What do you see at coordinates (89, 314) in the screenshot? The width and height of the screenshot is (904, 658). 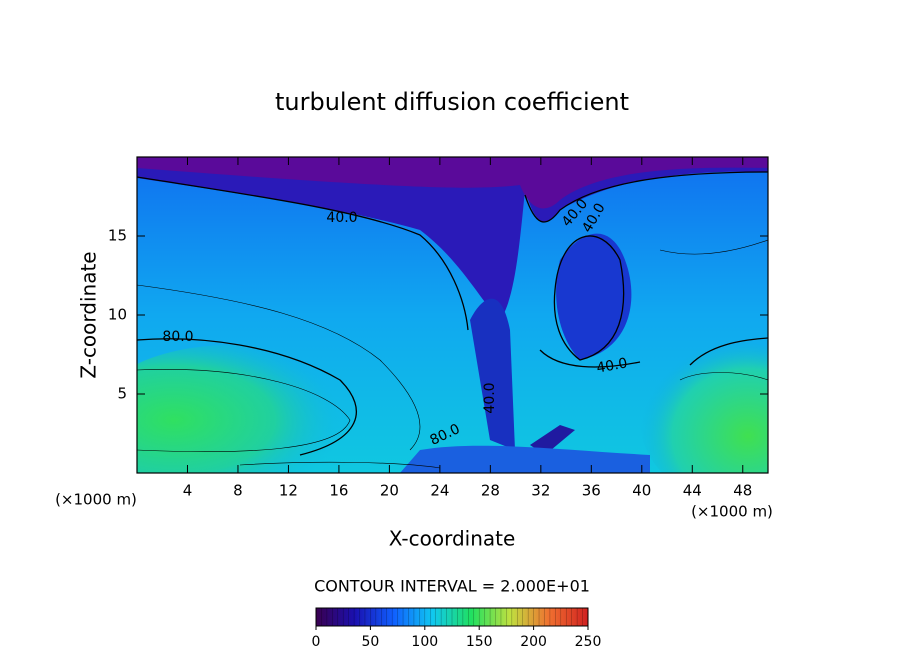 I see `y-axis-label: Z-coordinate` at bounding box center [89, 314].